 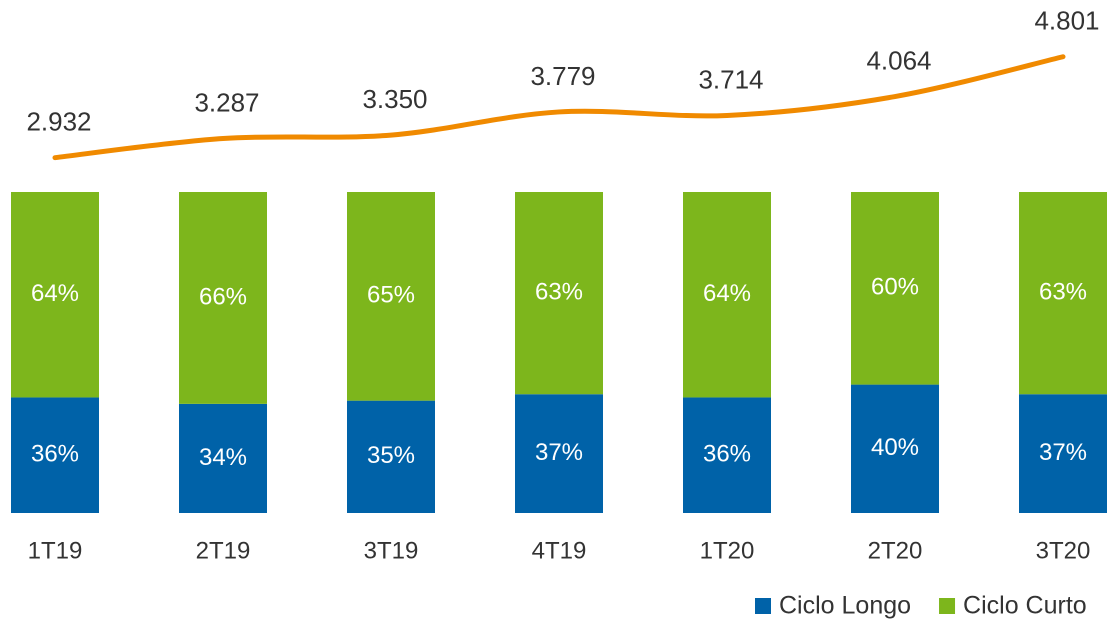 What do you see at coordinates (1066, 21) in the screenshot?
I see `line-label: 4.801` at bounding box center [1066, 21].